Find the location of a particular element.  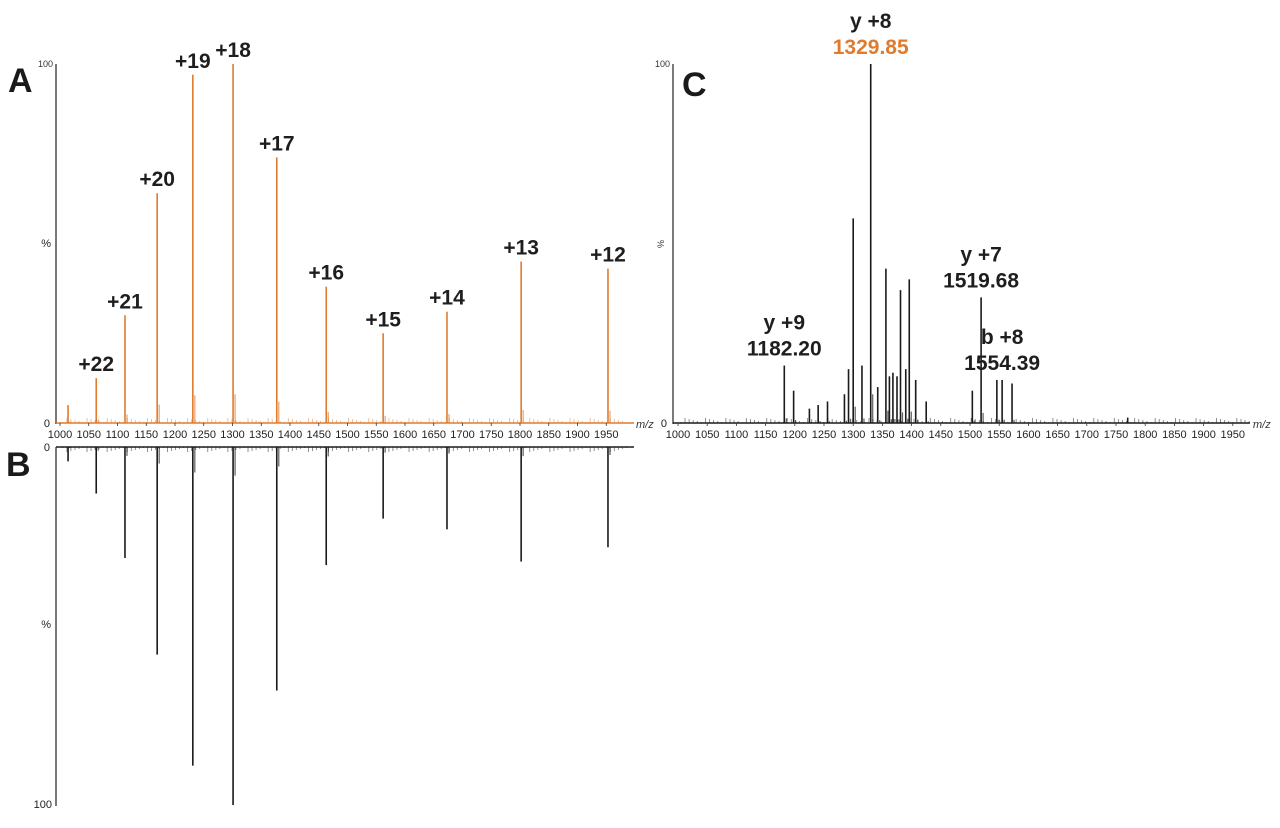

charge-state-label: +14 is located at coordinates (447, 298).